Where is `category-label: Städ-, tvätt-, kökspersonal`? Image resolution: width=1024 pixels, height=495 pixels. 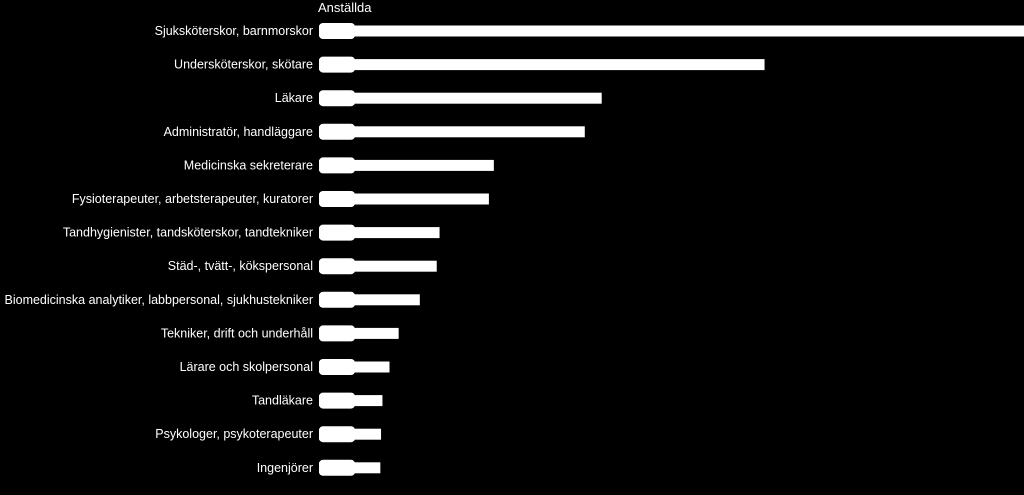
category-label: Städ-, tvätt-, kökspersonal is located at coordinates (240, 266).